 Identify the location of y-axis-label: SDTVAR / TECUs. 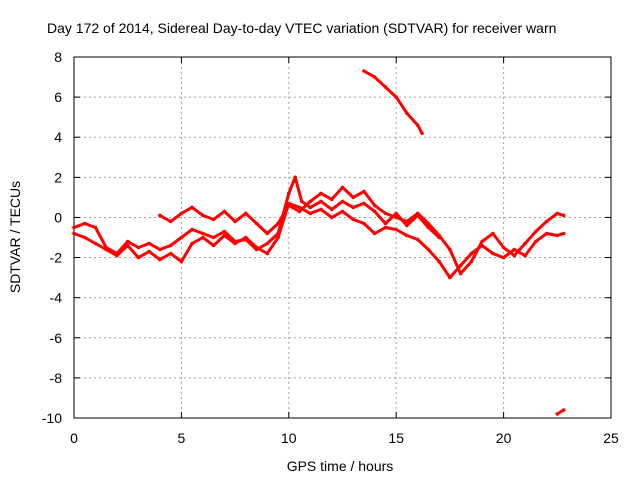
(15, 237).